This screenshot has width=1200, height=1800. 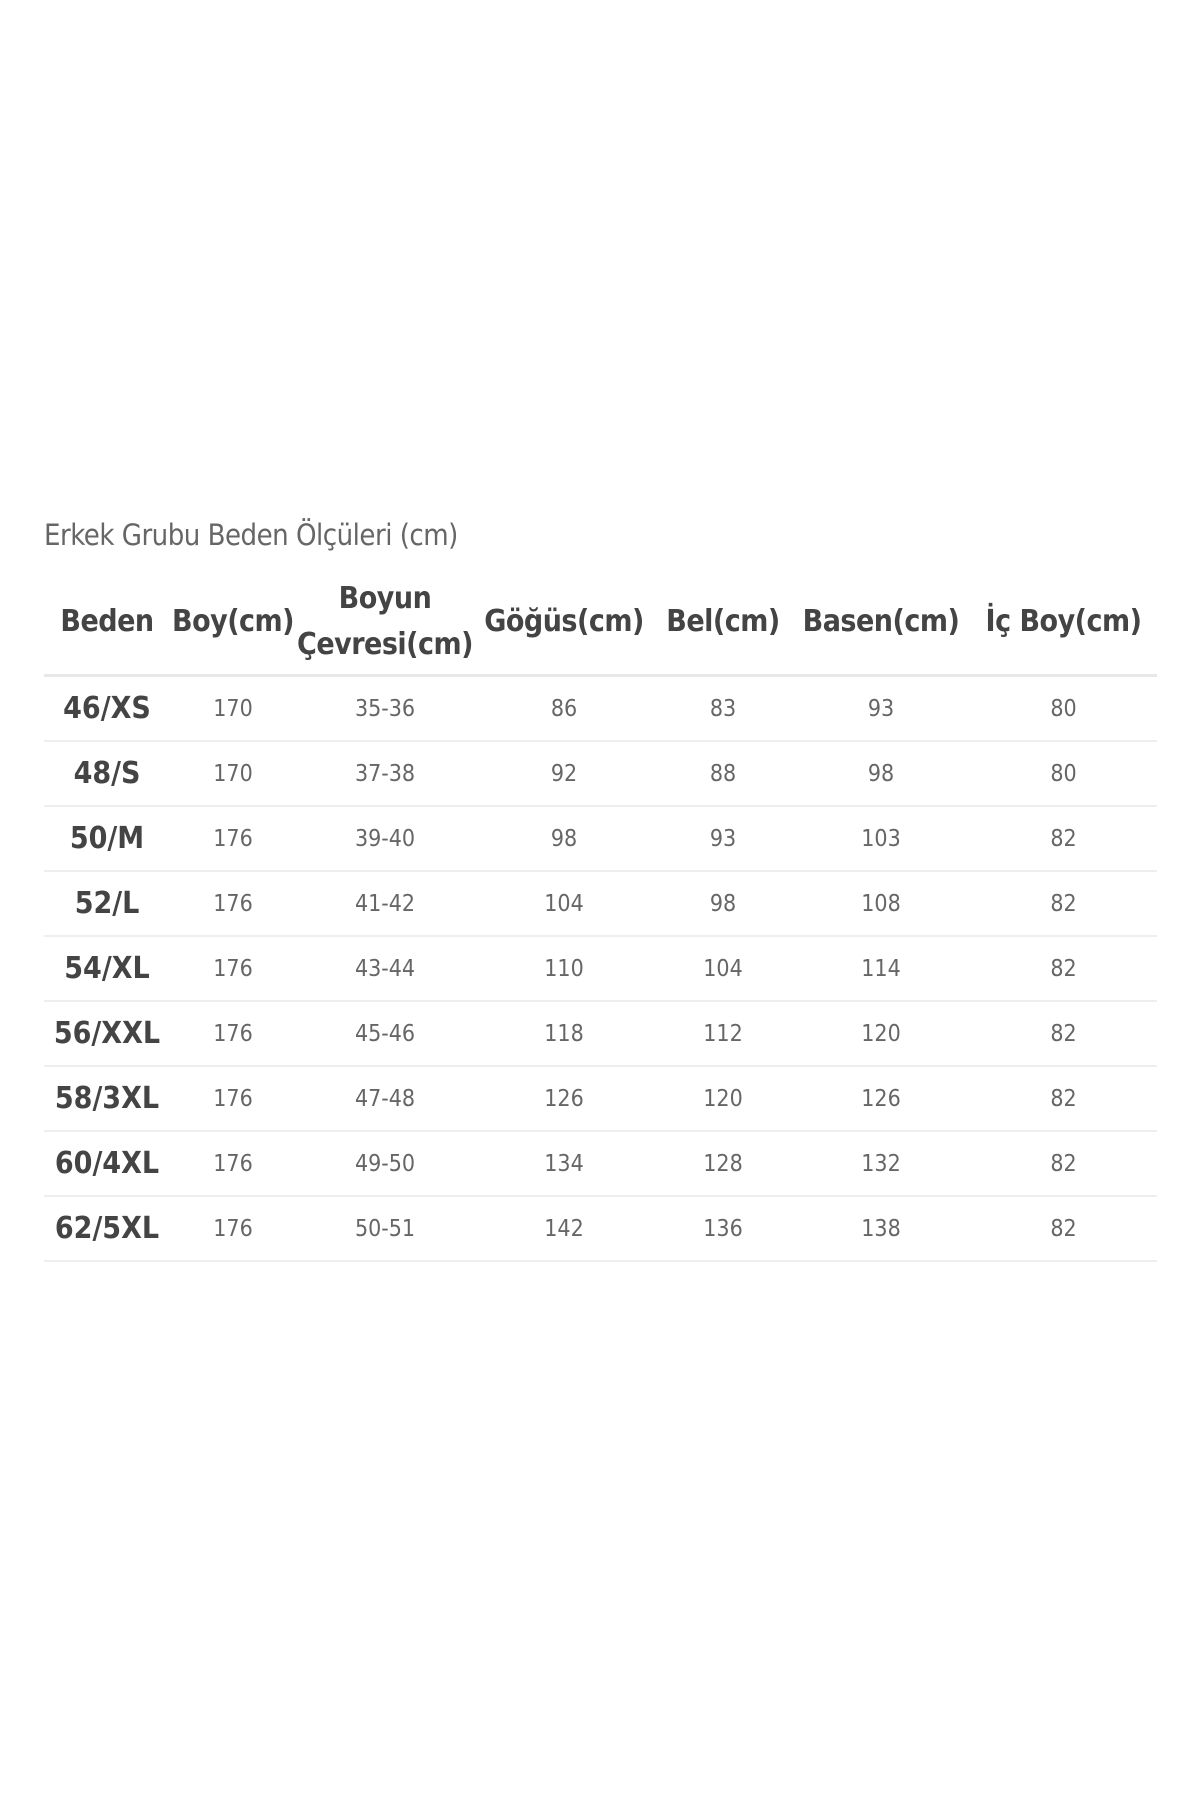 What do you see at coordinates (723, 1034) in the screenshot?
I see `measurement-cell: 112` at bounding box center [723, 1034].